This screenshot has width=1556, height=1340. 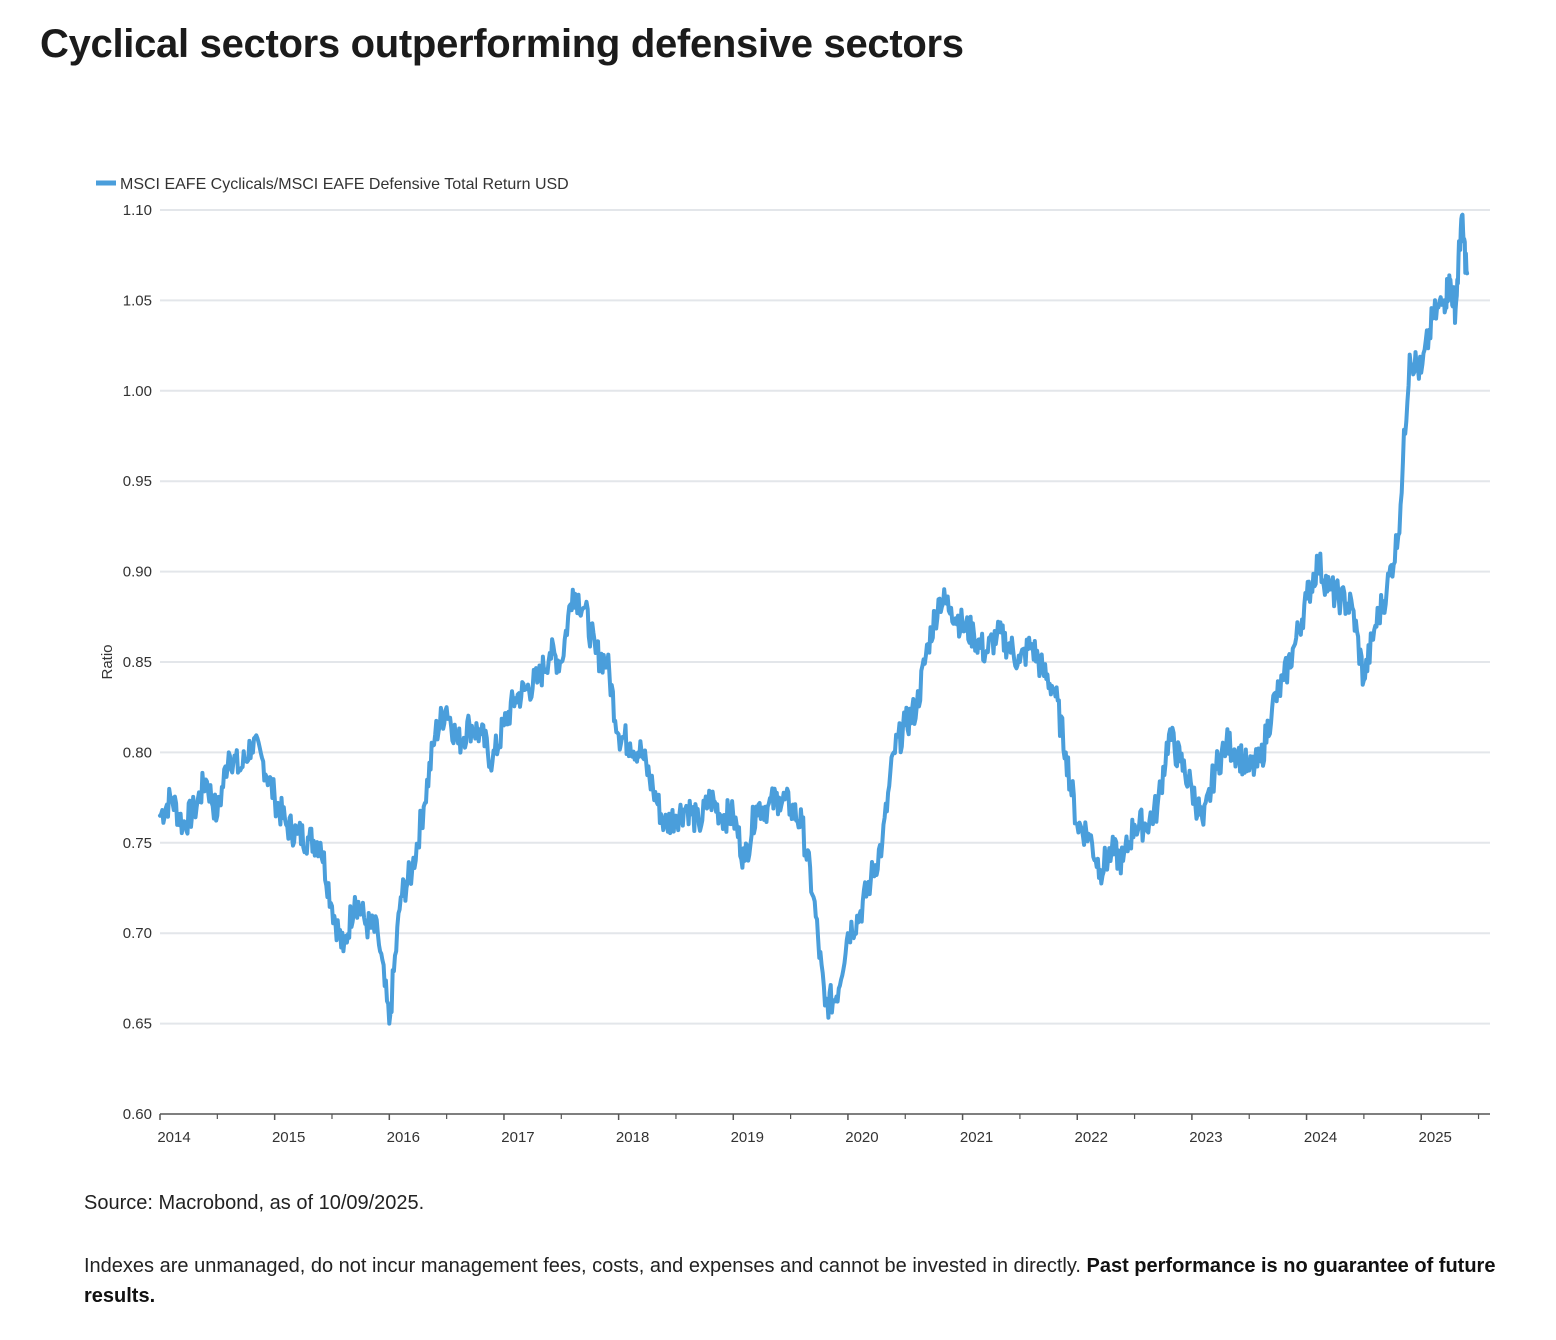 I want to click on y-tick-label: 0.90, so click(x=137, y=572).